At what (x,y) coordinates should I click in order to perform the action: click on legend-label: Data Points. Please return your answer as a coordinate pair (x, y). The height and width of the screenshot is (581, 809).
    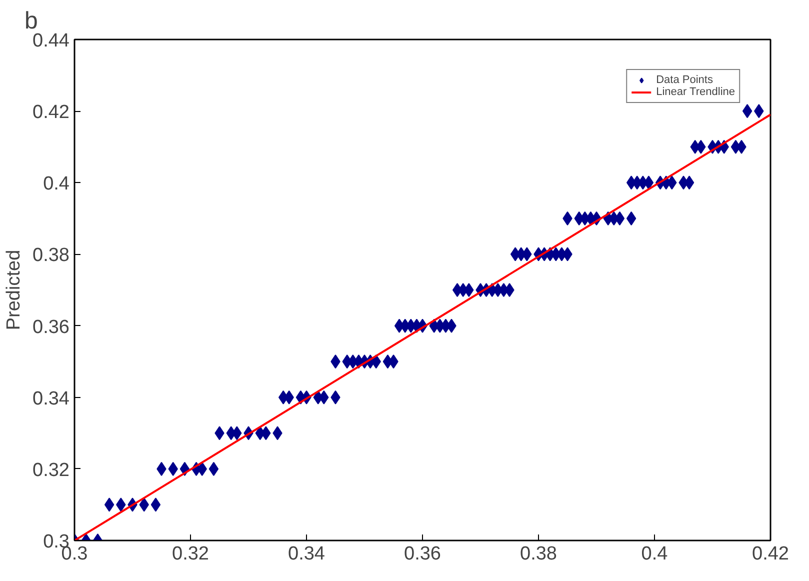
    Looking at the image, I should click on (684, 80).